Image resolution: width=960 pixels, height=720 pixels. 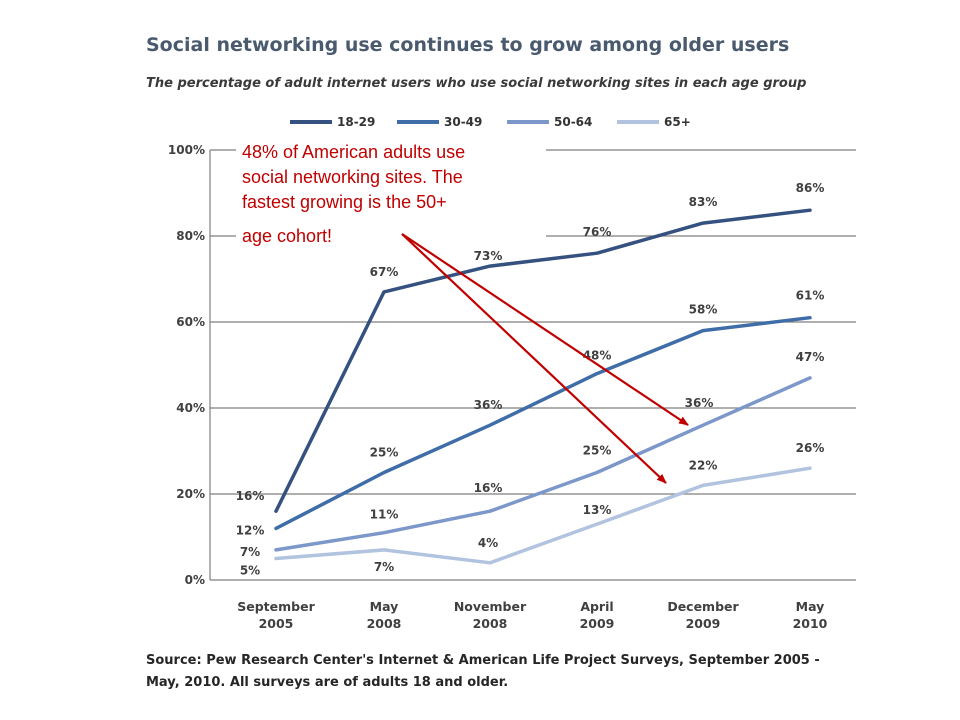 I want to click on legend-label: 30-49, so click(x=463, y=122).